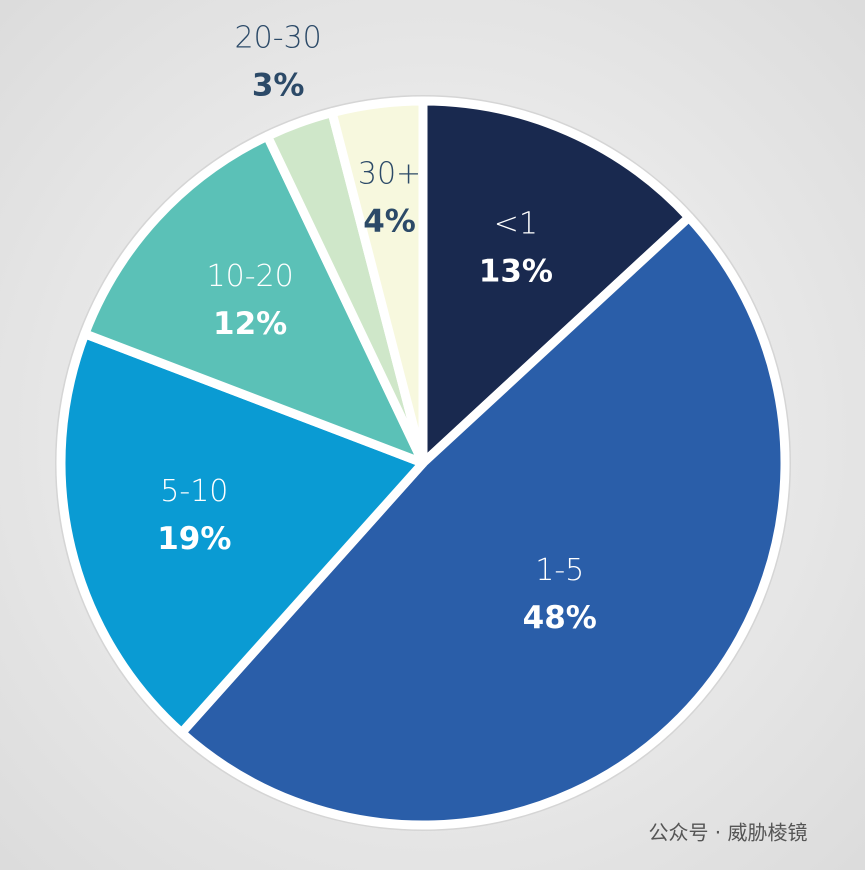  What do you see at coordinates (389, 173) in the screenshot?
I see `slice-label: 30+` at bounding box center [389, 173].